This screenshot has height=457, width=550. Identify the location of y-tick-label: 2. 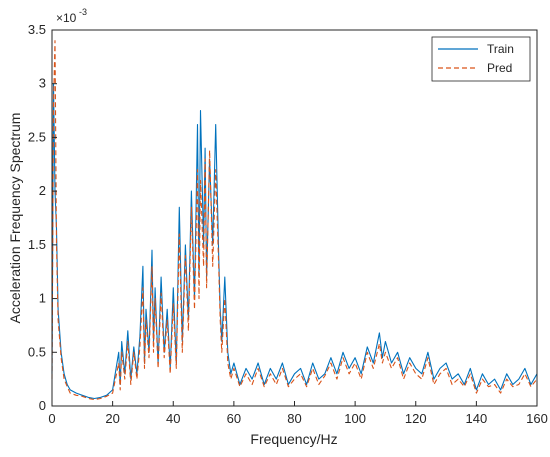
(42, 190).